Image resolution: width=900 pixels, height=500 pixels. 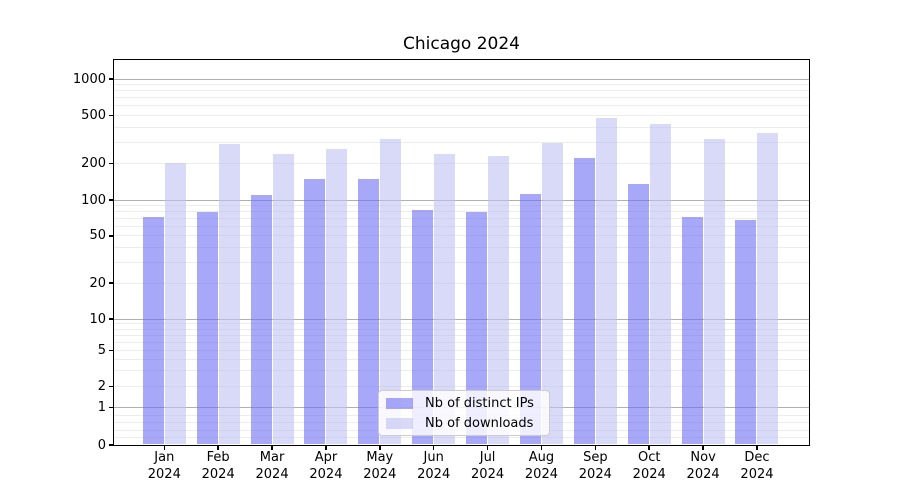 I want to click on legend-label-downloads: Nb of downloads, so click(x=479, y=423).